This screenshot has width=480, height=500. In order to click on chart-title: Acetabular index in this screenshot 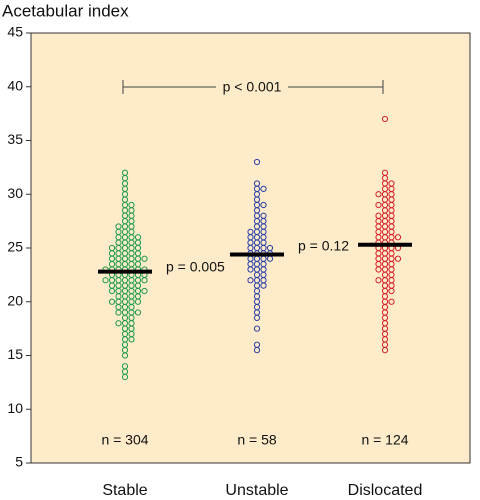, I will do `click(65, 10)`.